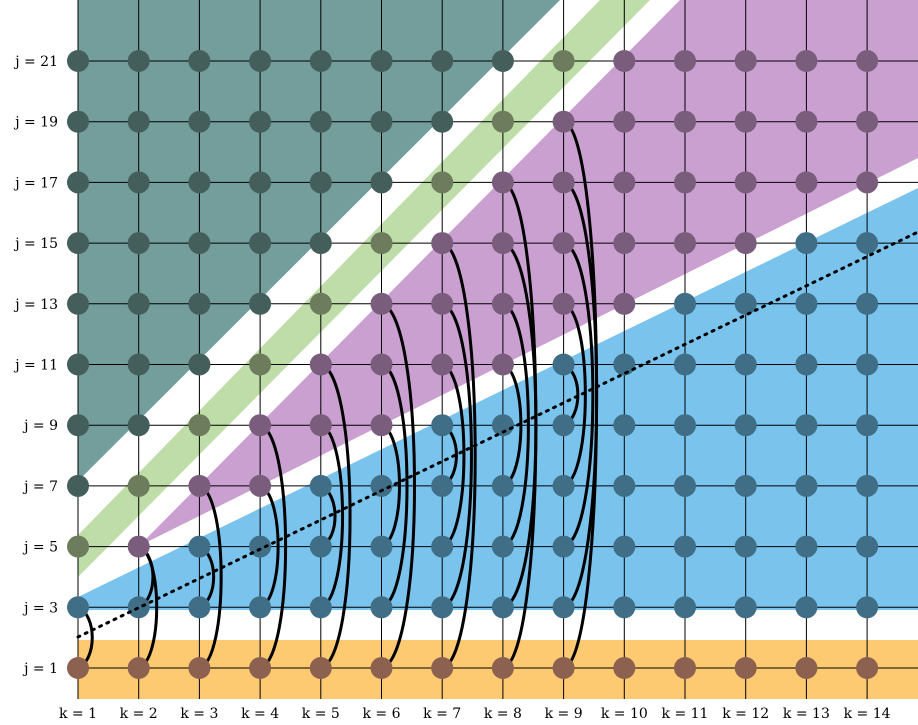  Describe the element at coordinates (624, 714) in the screenshot. I see `col-label: k = 10` at that location.